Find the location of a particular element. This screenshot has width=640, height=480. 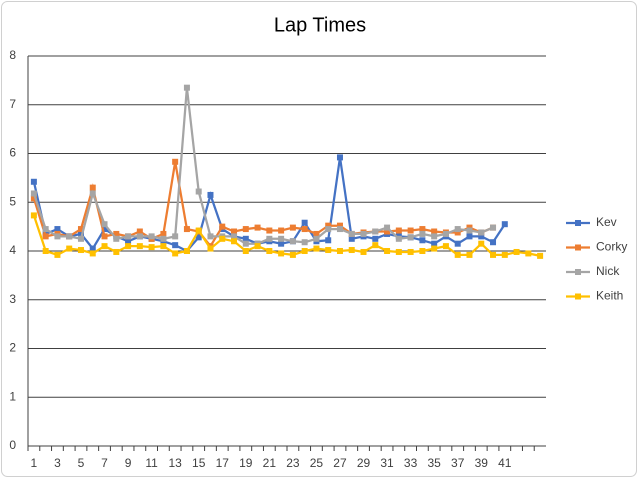

x-tick-label: 39 is located at coordinates (482, 463).